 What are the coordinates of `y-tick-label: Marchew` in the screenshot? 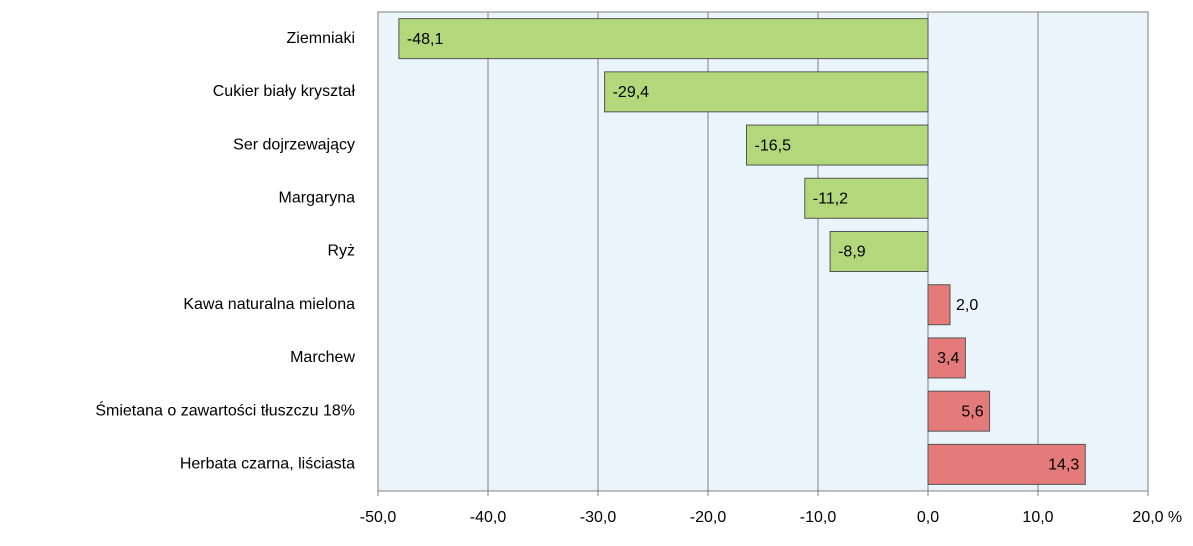 It's located at (322, 357).